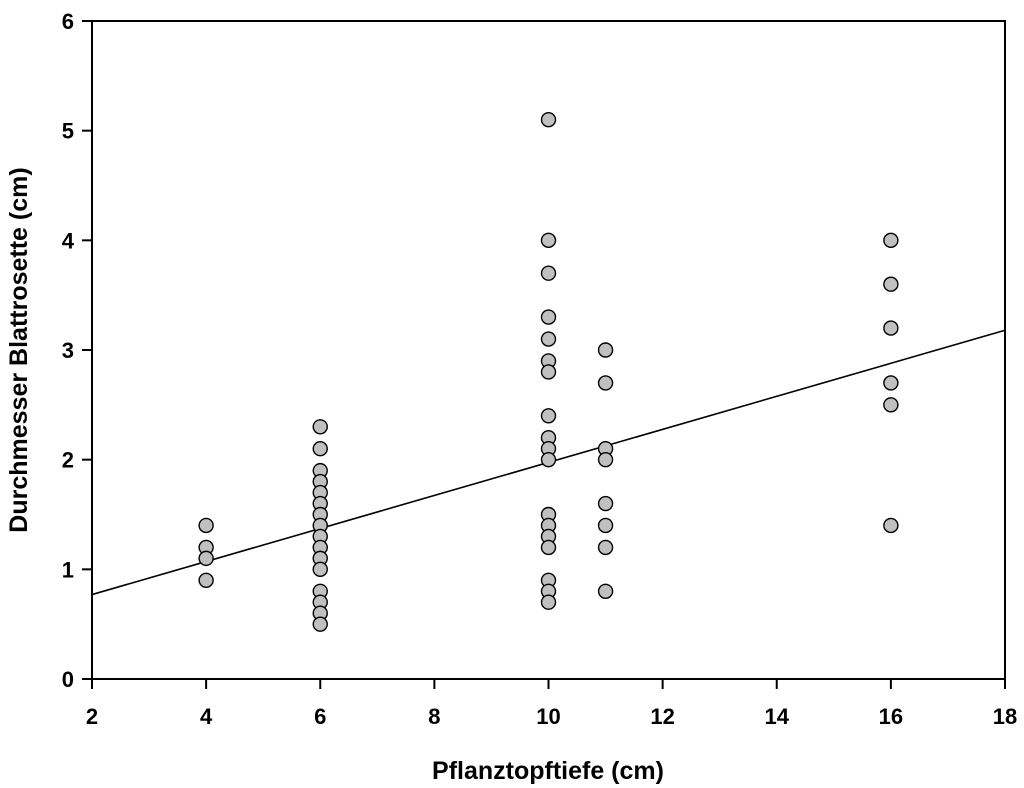 This screenshot has height=788, width=1024. What do you see at coordinates (68, 679) in the screenshot?
I see `y-tick-label: 0` at bounding box center [68, 679].